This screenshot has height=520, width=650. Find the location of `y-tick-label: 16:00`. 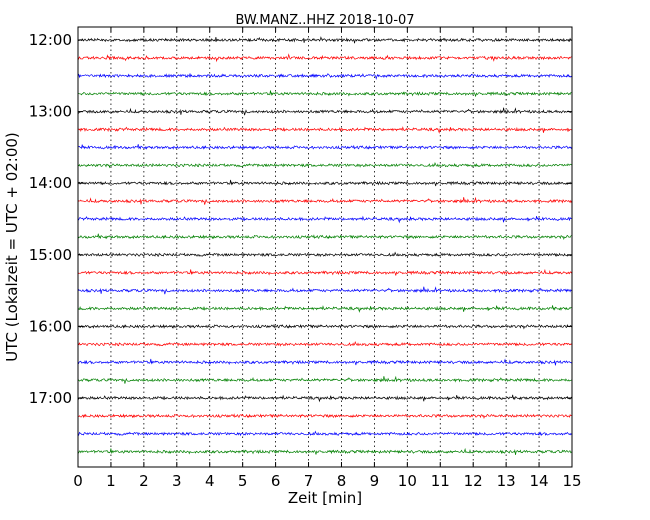

y-tick-label: 16:00 is located at coordinates (50, 326).